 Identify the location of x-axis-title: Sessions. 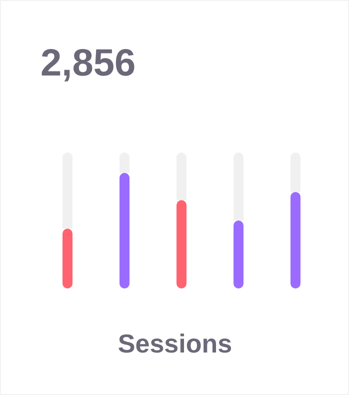
(175, 343).